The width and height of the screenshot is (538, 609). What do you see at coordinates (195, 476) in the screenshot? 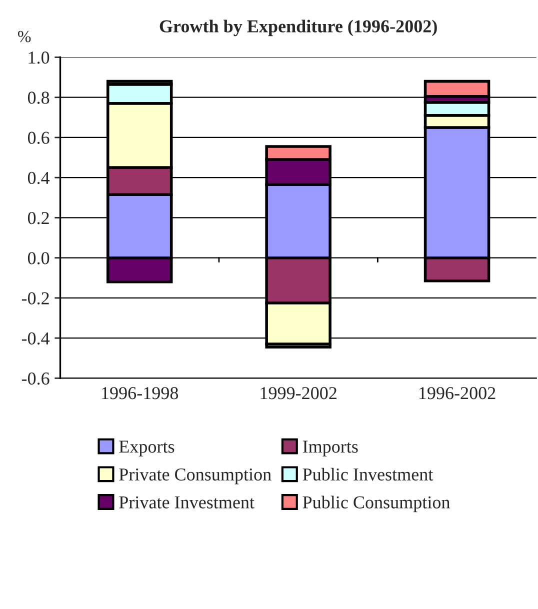
I see `legend-label: Private Consumption` at bounding box center [195, 476].